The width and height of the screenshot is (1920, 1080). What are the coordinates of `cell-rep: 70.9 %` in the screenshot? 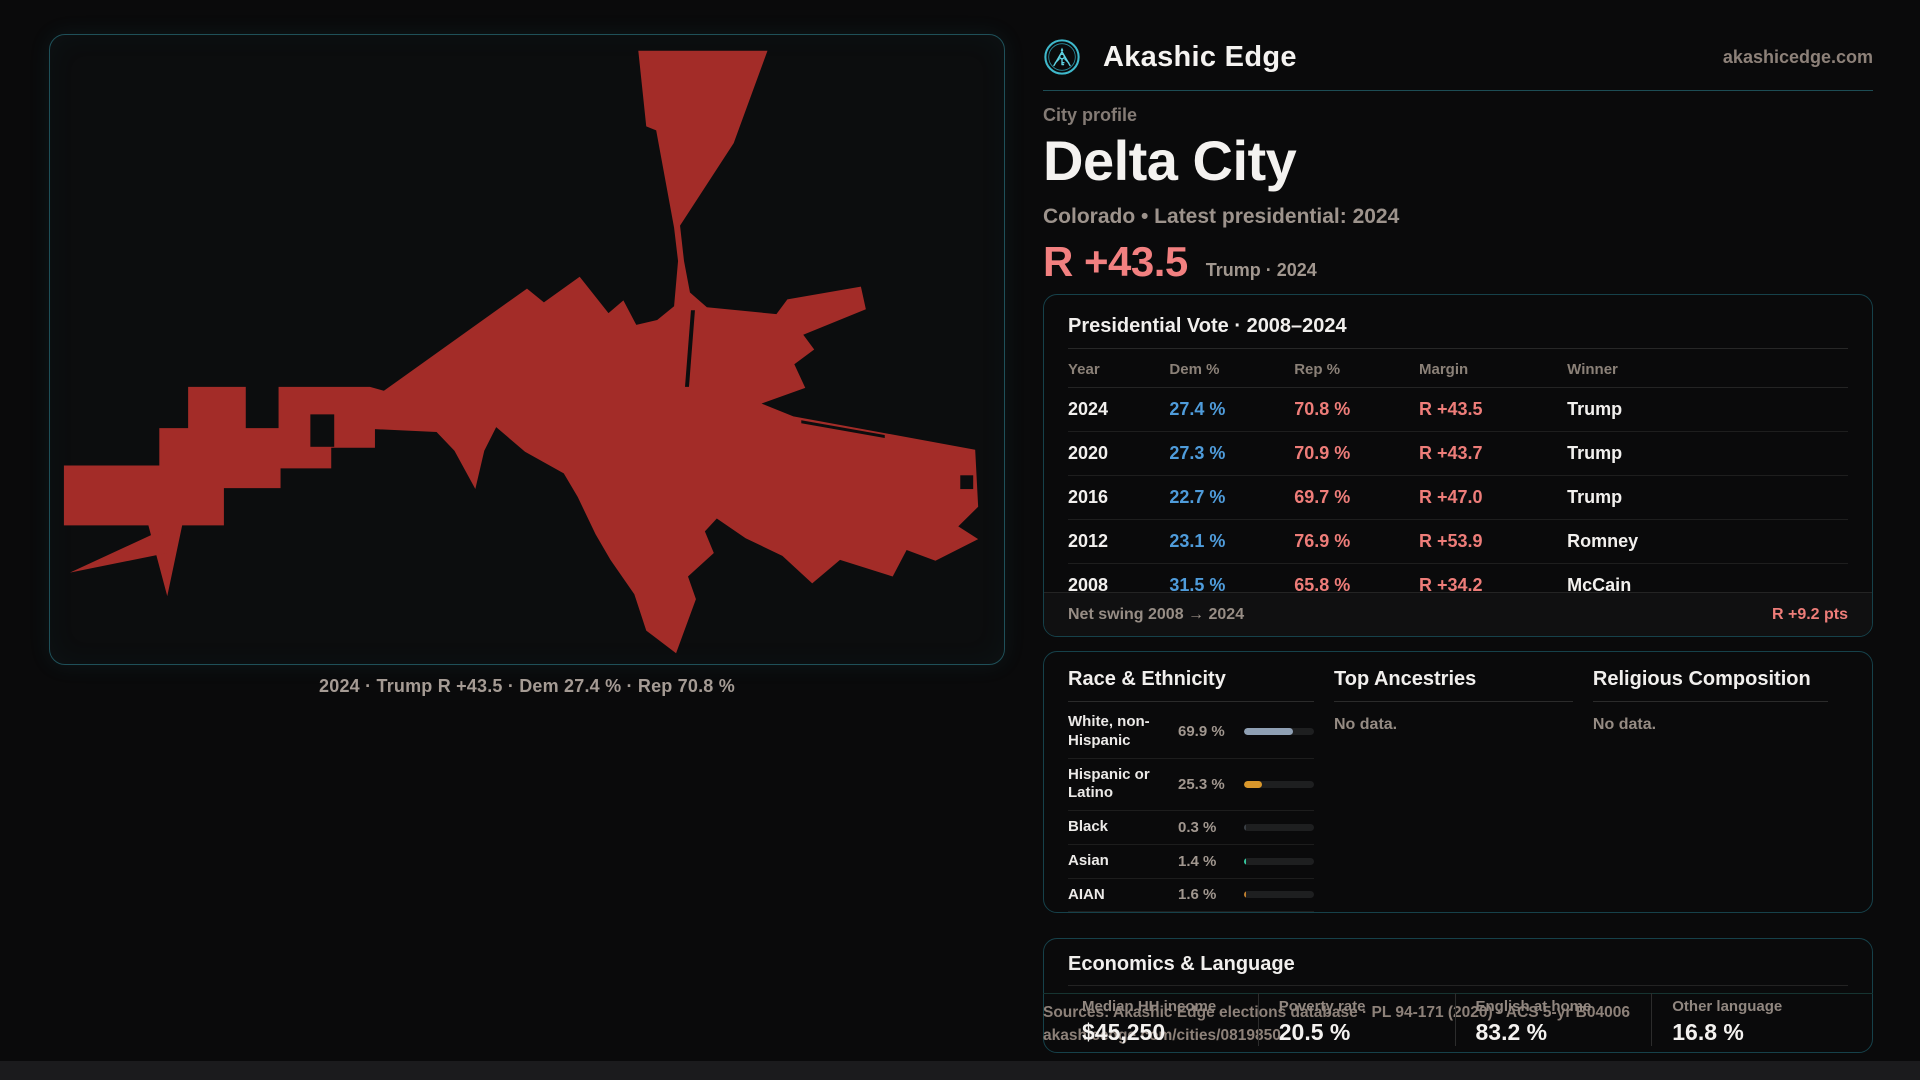 It's located at (1356, 453).